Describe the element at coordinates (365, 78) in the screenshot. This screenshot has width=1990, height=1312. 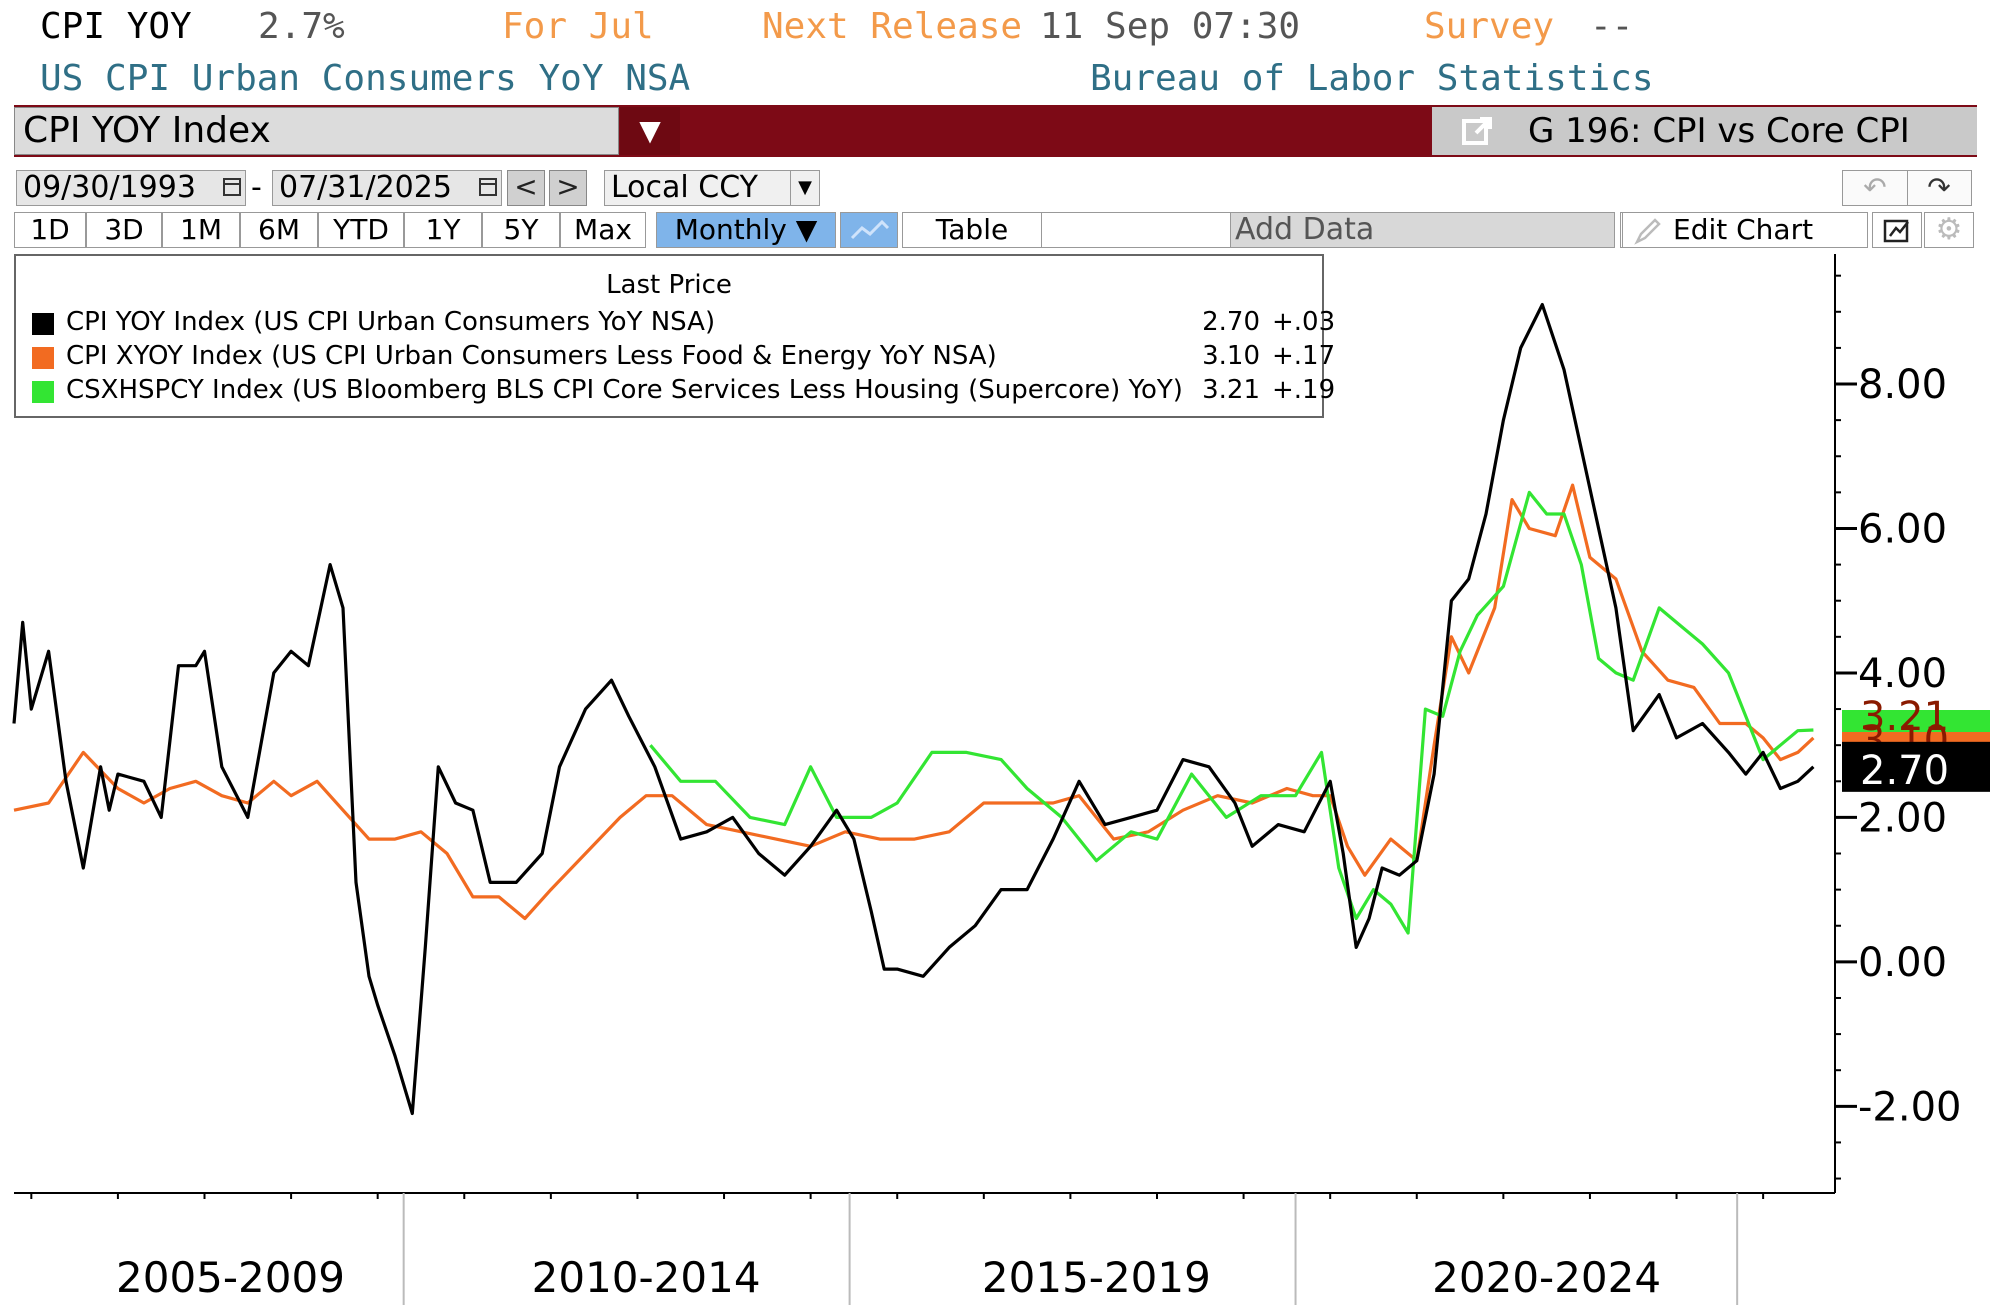
I see `series-description: US CPI Urban Consumers YoY NSA` at that location.